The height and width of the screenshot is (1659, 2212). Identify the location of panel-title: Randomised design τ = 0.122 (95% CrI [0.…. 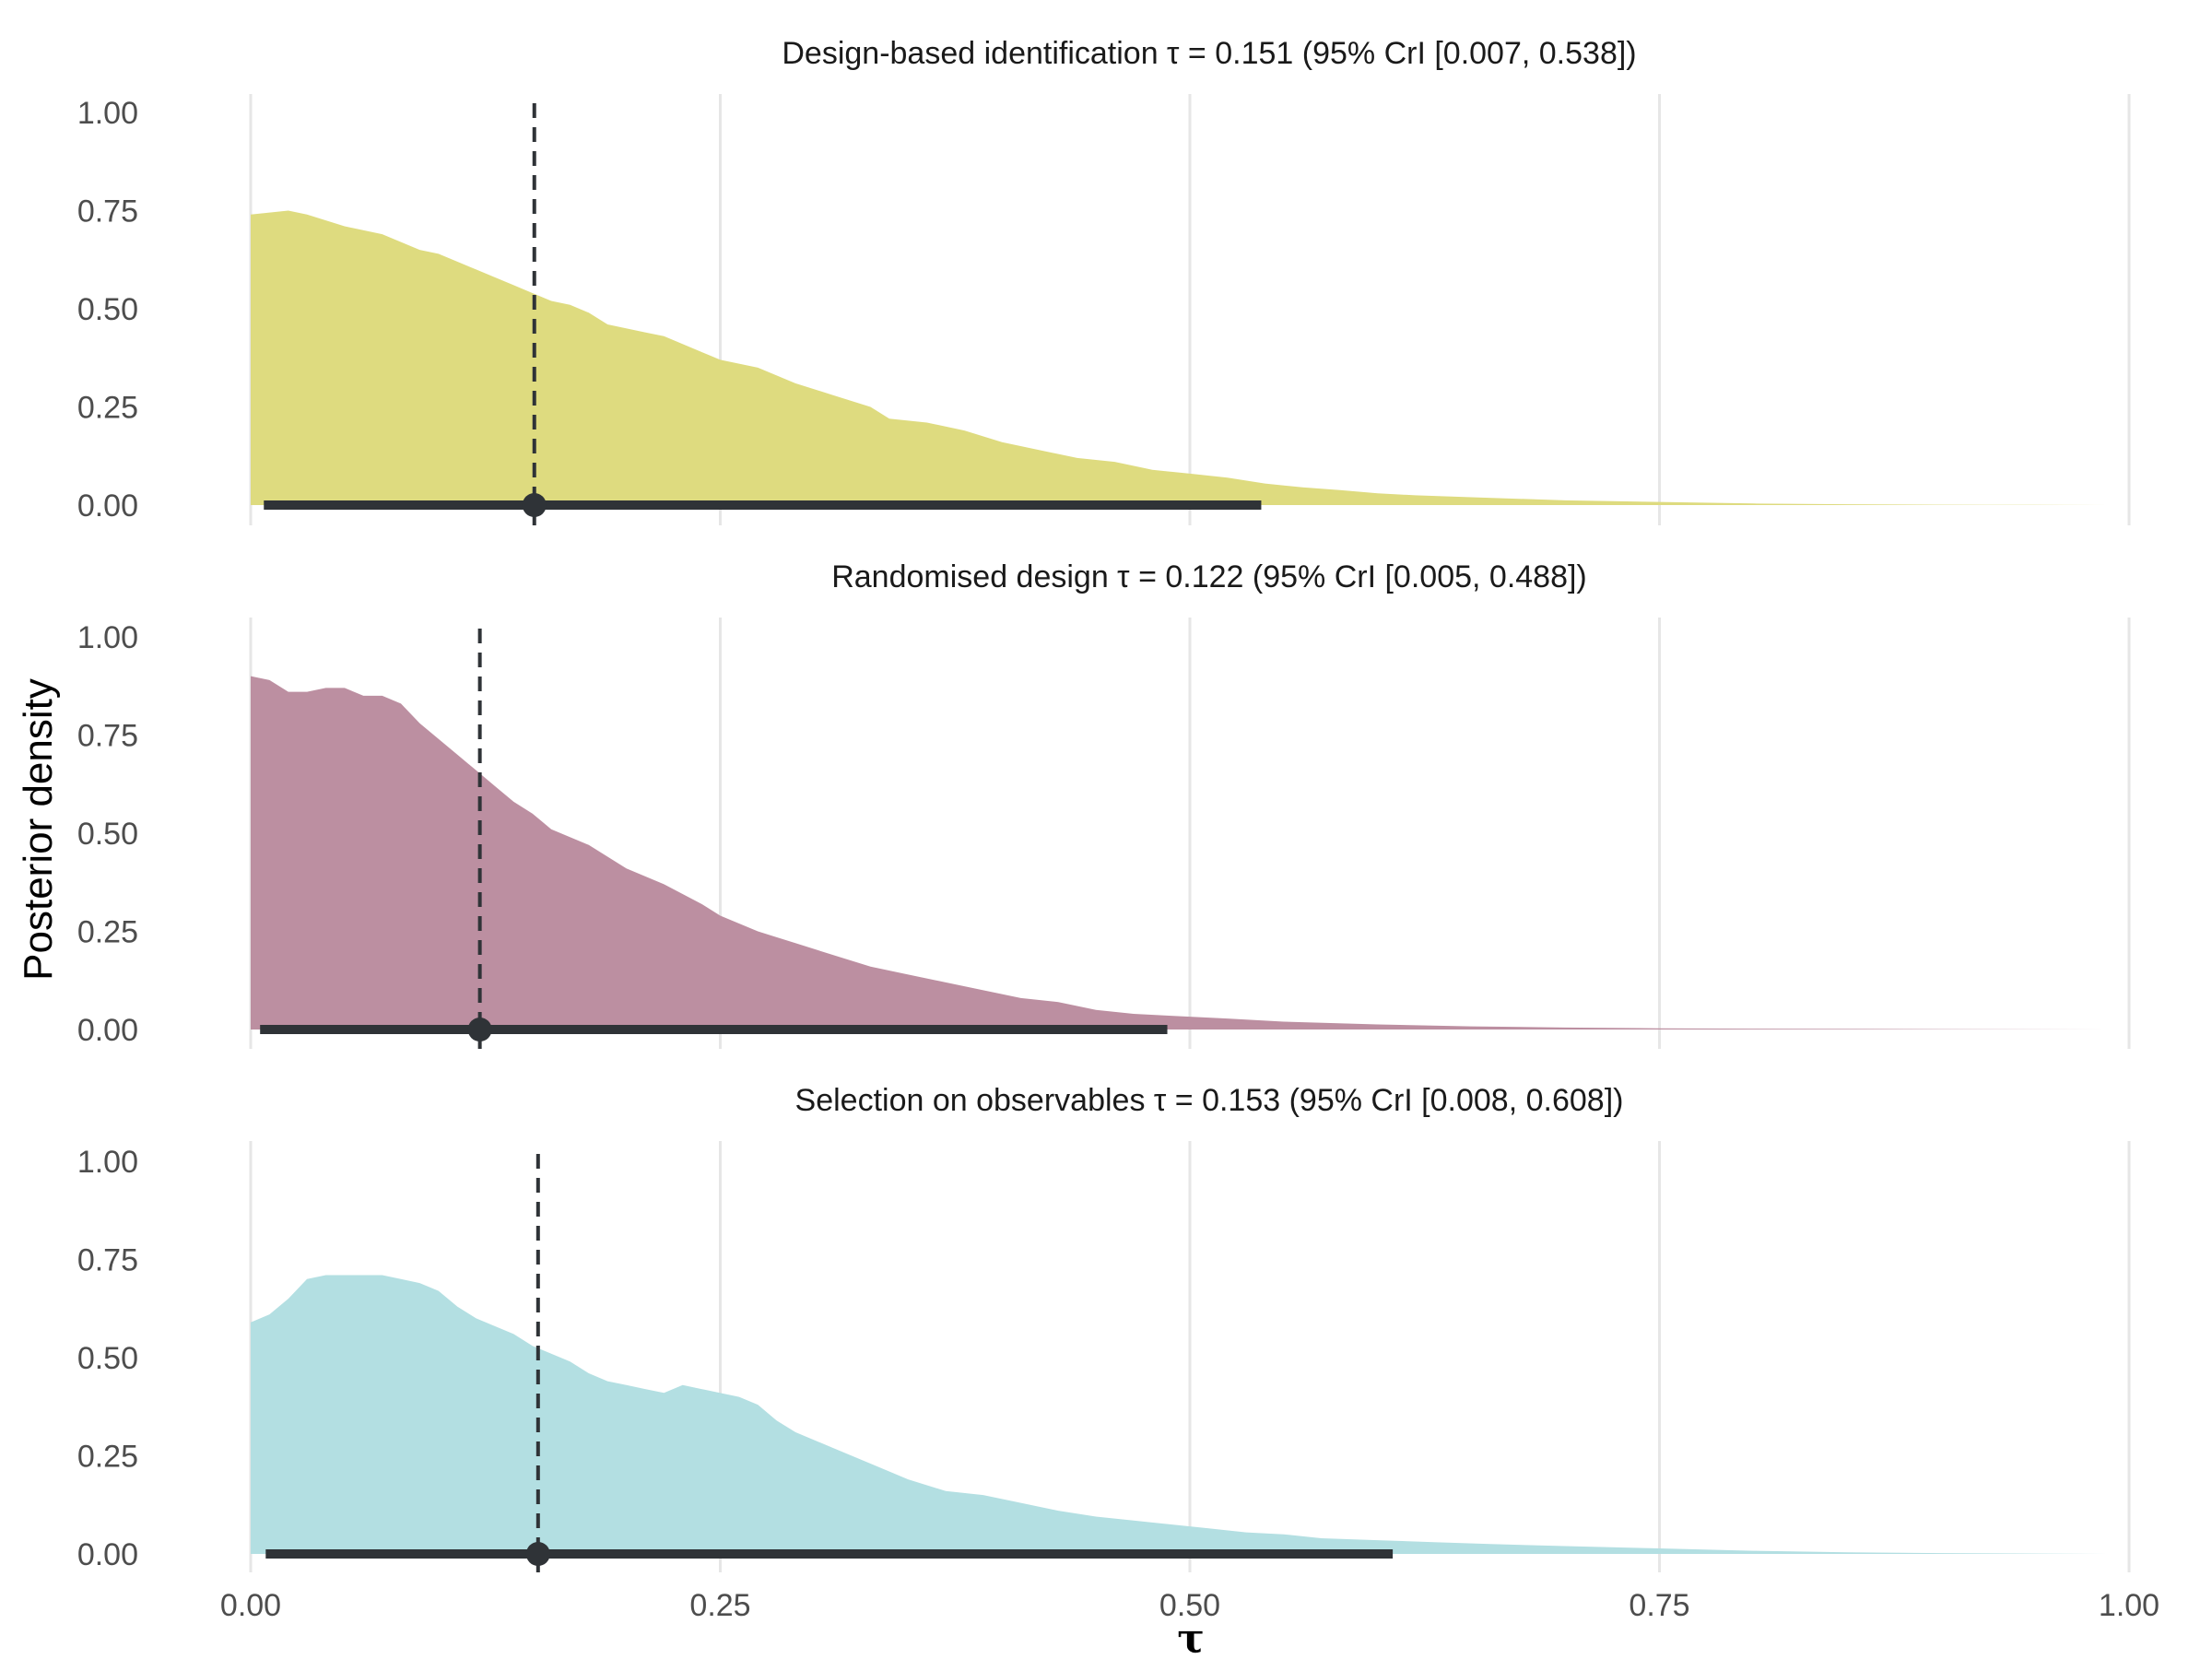
(1209, 576).